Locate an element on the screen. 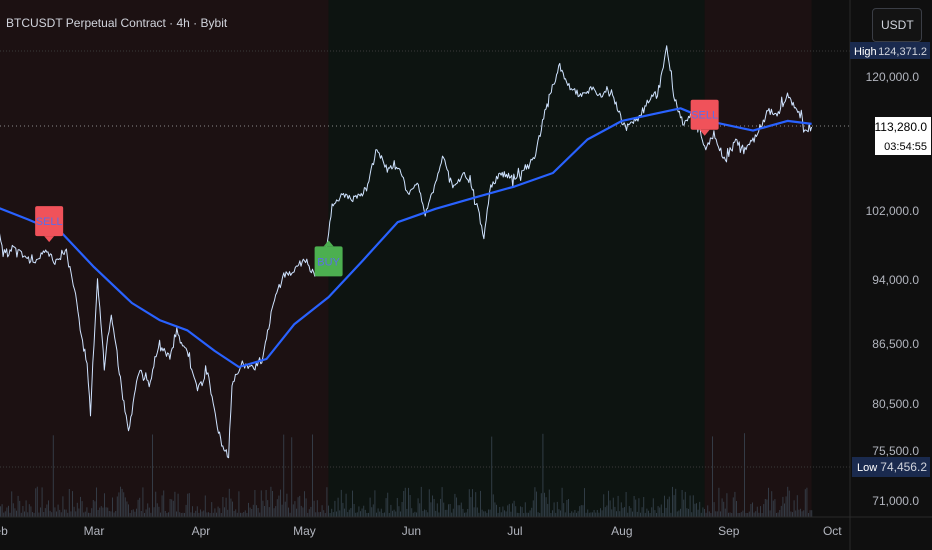 Image resolution: width=932 pixels, height=550 pixels. price-tick-label: 102,000.0 is located at coordinates (893, 211).